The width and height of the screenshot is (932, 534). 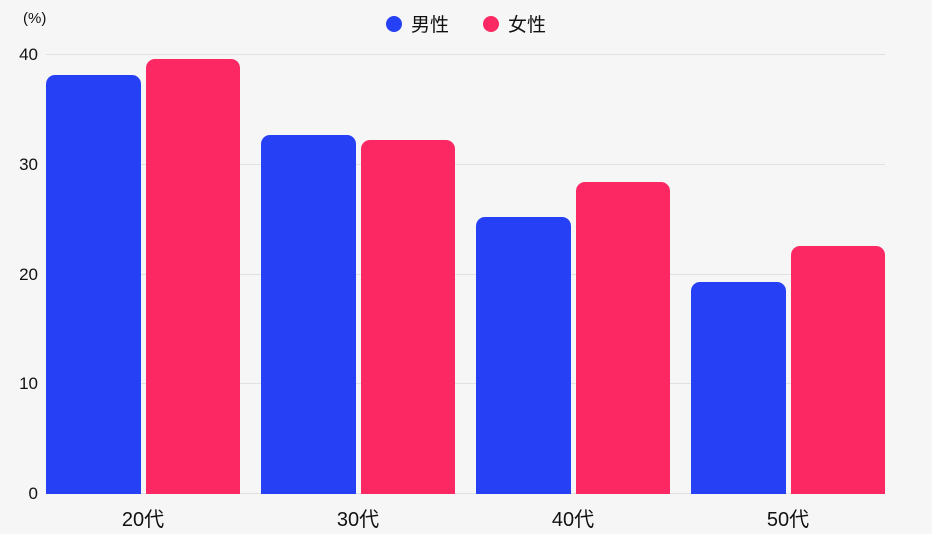 I want to click on y-axis-tick-label: 20, so click(x=28, y=274).